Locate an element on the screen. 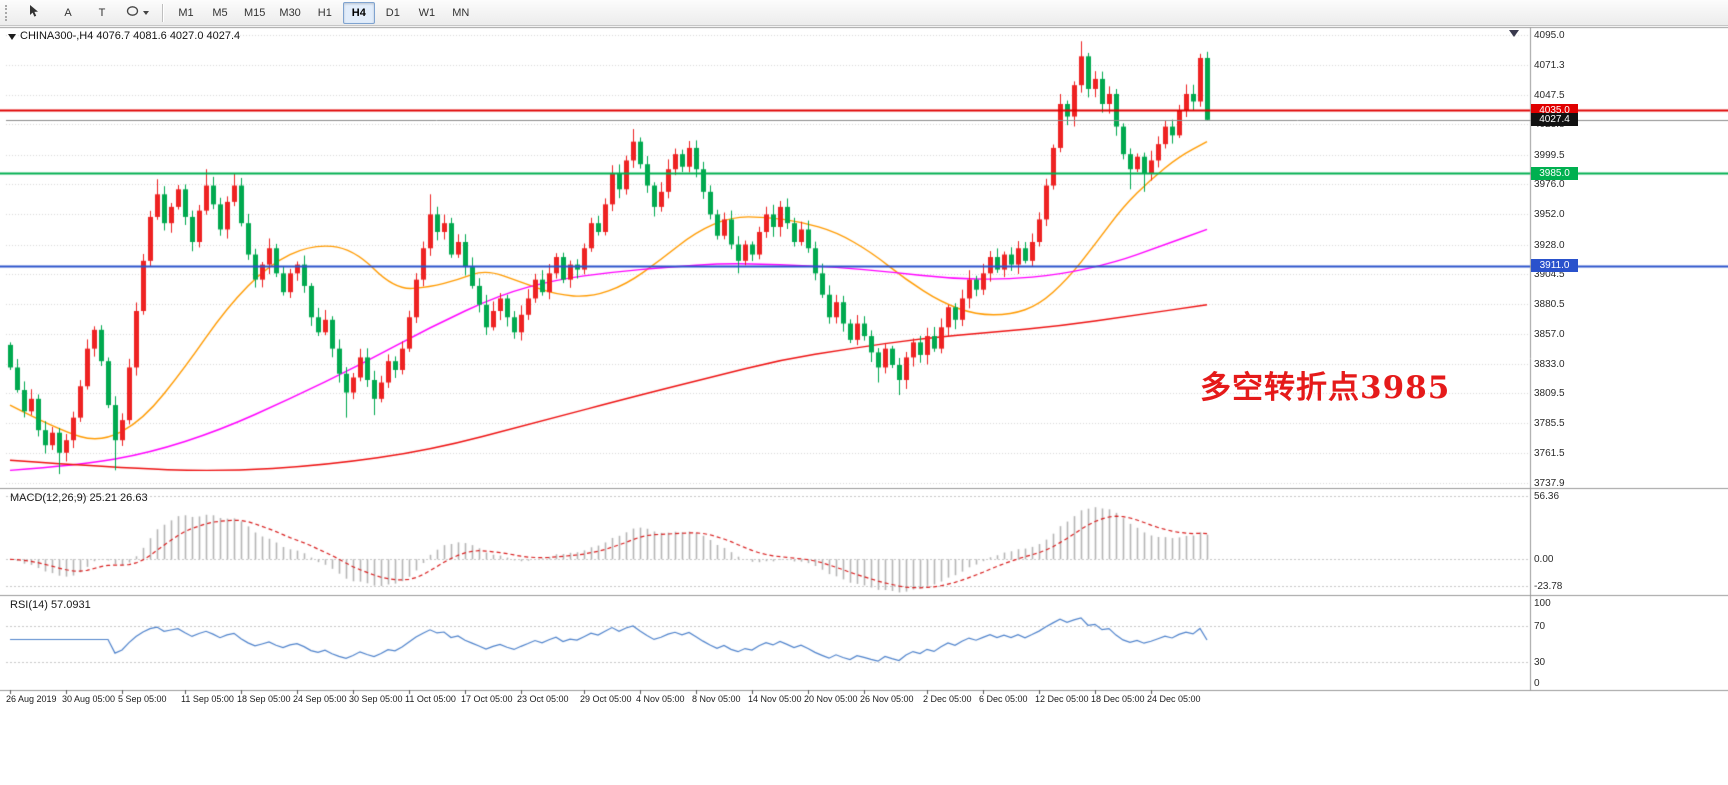 This screenshot has height=785, width=1728. timeframe-h1-button: H1 is located at coordinates (324, 12).